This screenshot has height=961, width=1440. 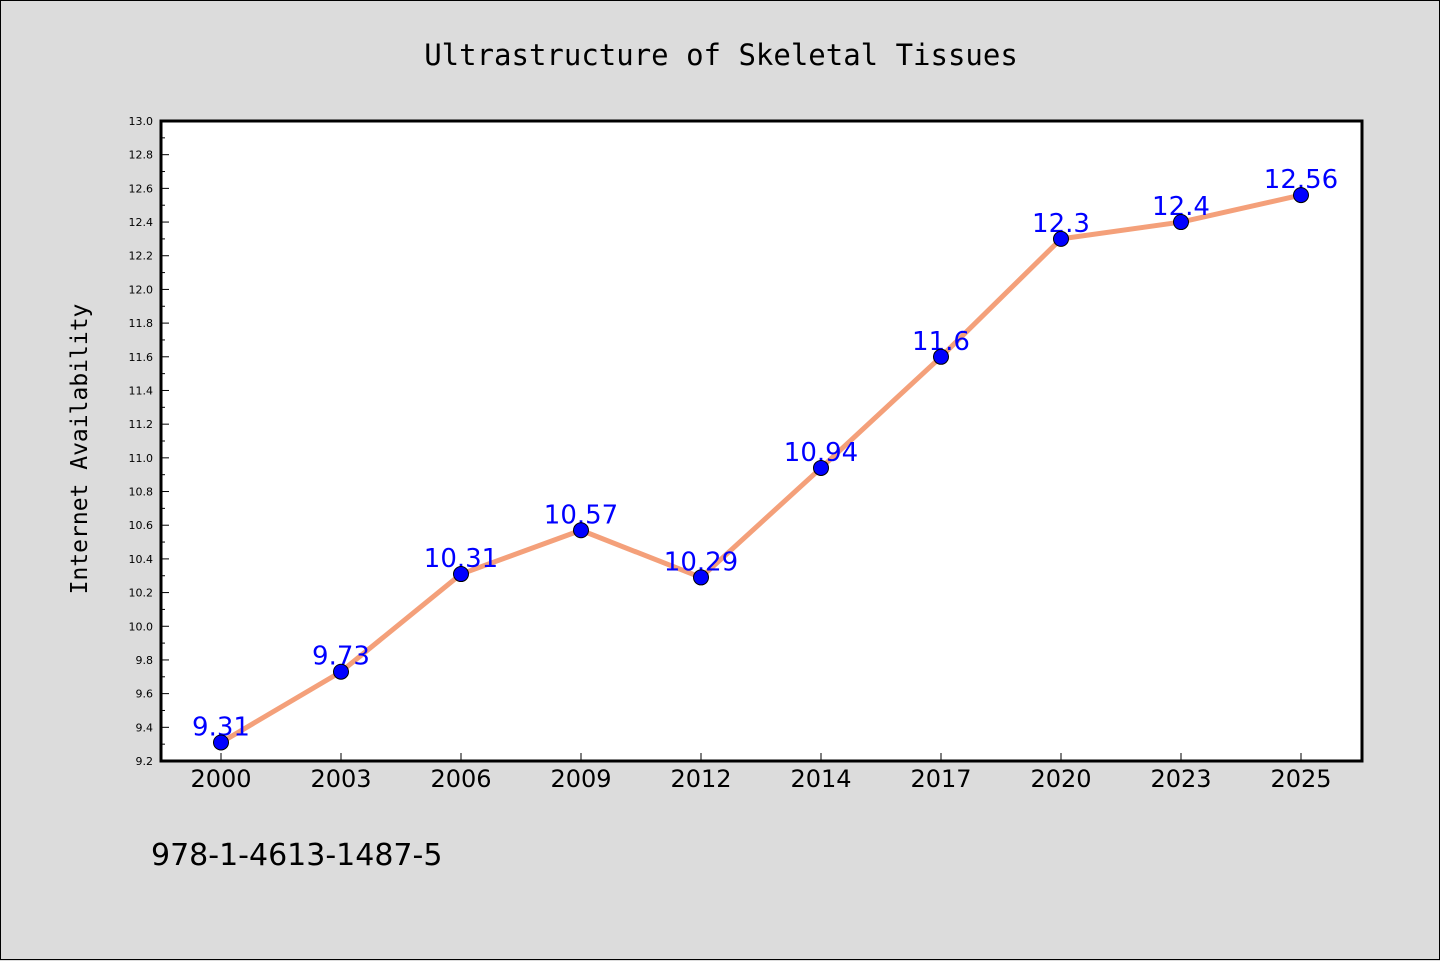 I want to click on x-tick-label: 2012, so click(x=700, y=779).